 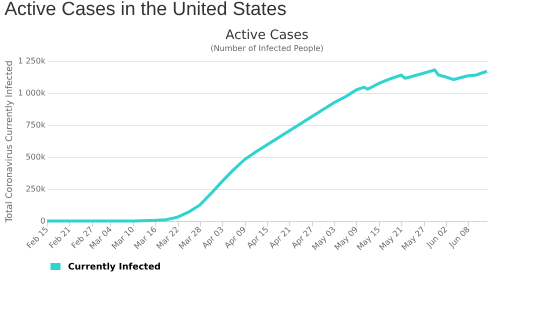 I want to click on legend-label: Currently Infected, so click(x=114, y=267).